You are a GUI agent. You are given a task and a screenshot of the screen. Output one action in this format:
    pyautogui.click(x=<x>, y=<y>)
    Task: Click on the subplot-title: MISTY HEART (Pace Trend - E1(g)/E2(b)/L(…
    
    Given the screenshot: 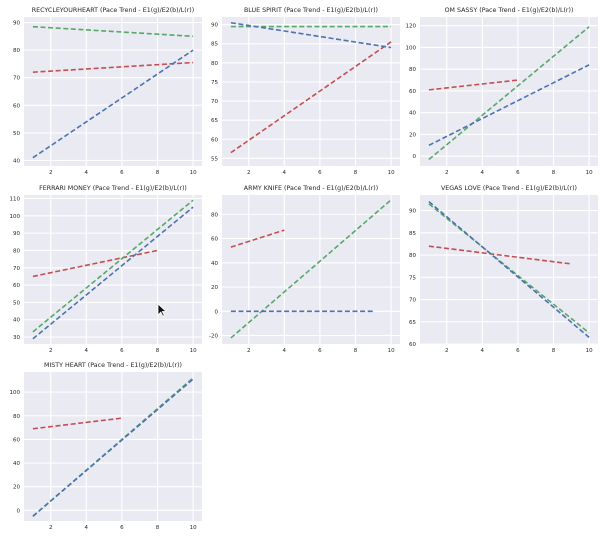 What is the action you would take?
    pyautogui.click(x=113, y=365)
    